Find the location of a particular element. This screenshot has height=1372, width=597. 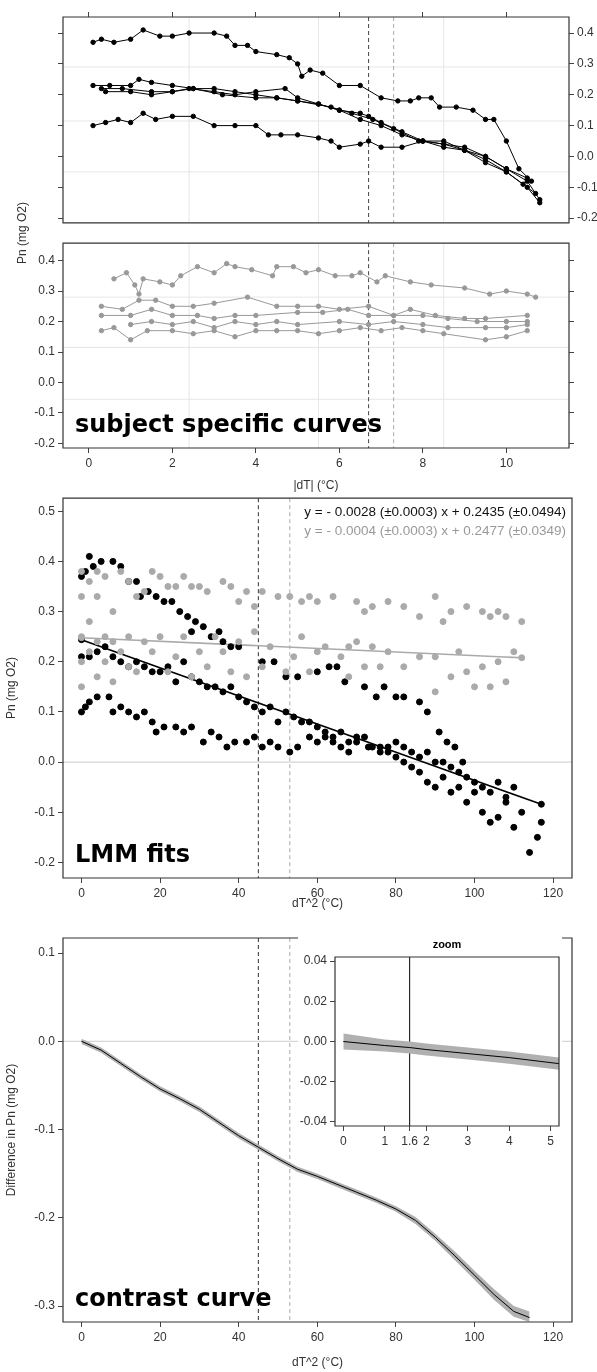

y-tick-label: -0.02 is located at coordinates (313, 1081).